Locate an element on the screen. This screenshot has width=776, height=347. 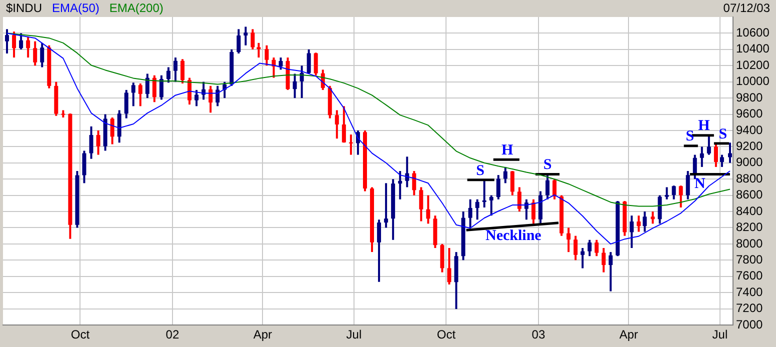
y-tick-label: 9800 is located at coordinates (750, 97).